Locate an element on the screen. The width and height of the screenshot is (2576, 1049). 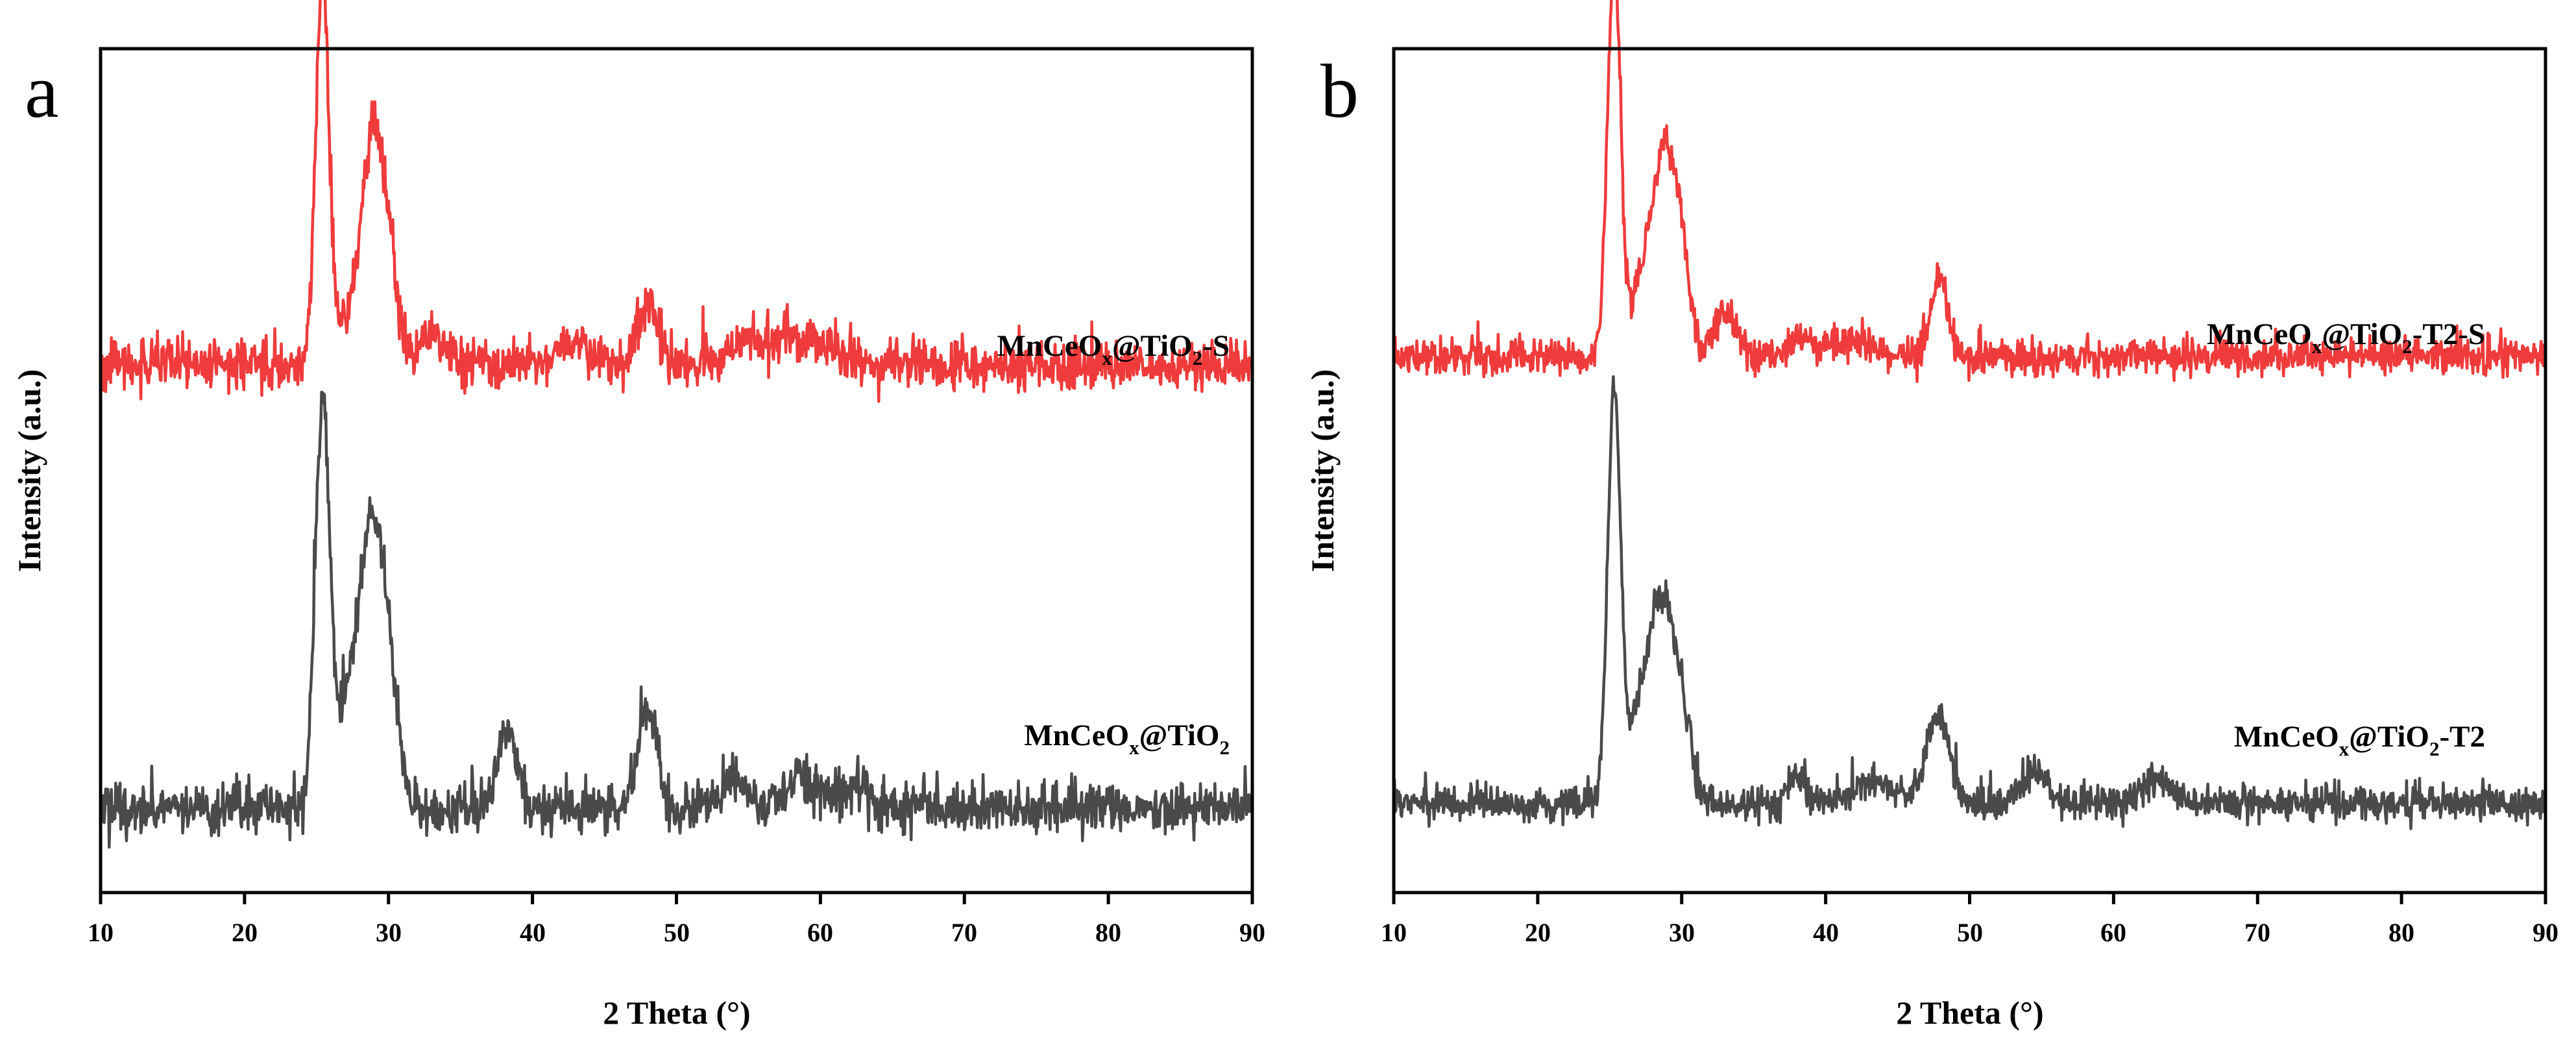
panel-b-x-ticks is located at coordinates (1969, 899).